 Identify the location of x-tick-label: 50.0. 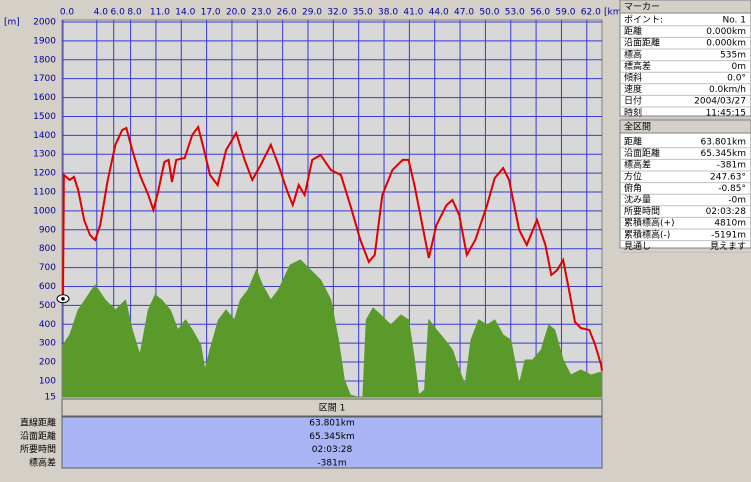
(489, 13).